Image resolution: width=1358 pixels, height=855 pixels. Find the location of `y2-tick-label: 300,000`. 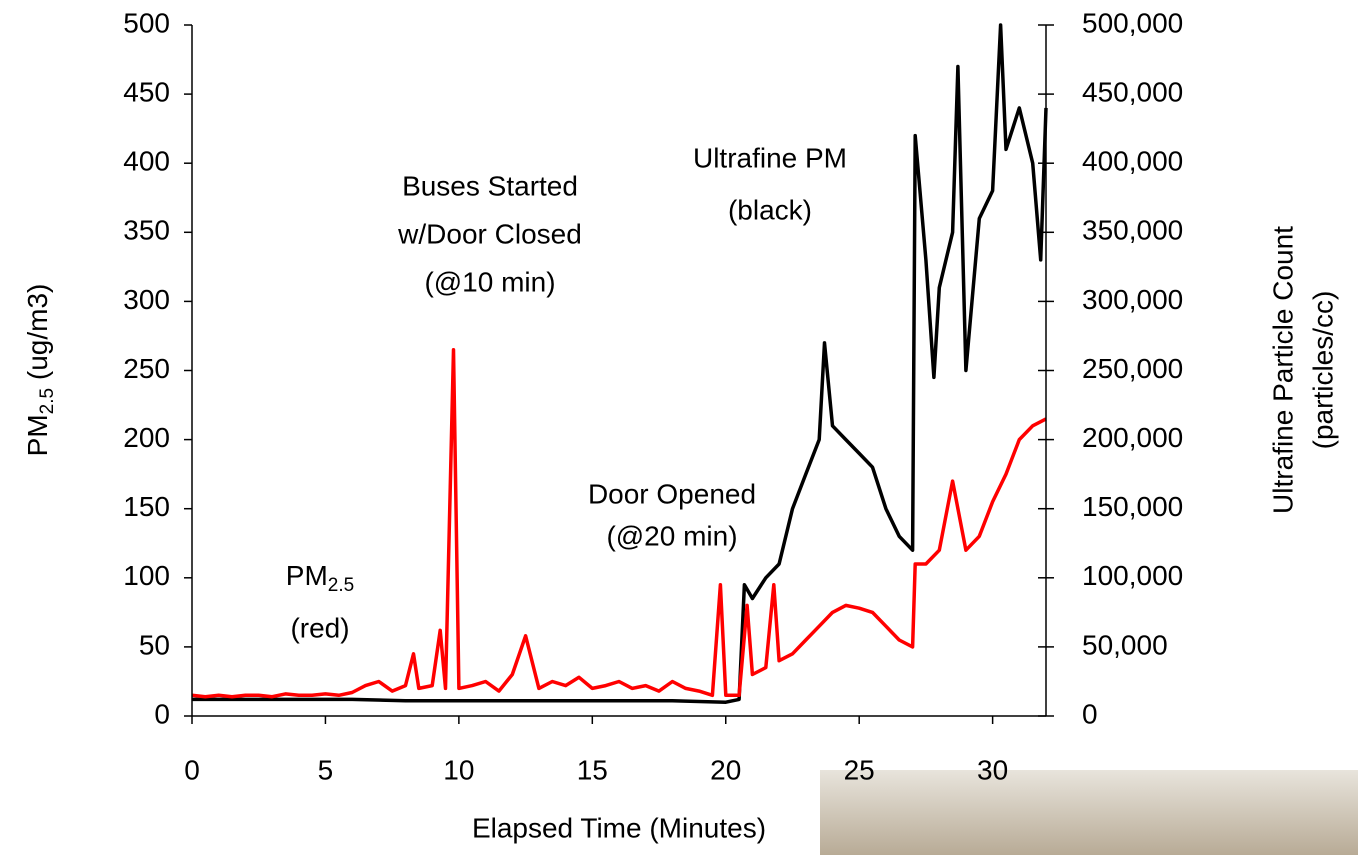

y2-tick-label: 300,000 is located at coordinates (1132, 299).